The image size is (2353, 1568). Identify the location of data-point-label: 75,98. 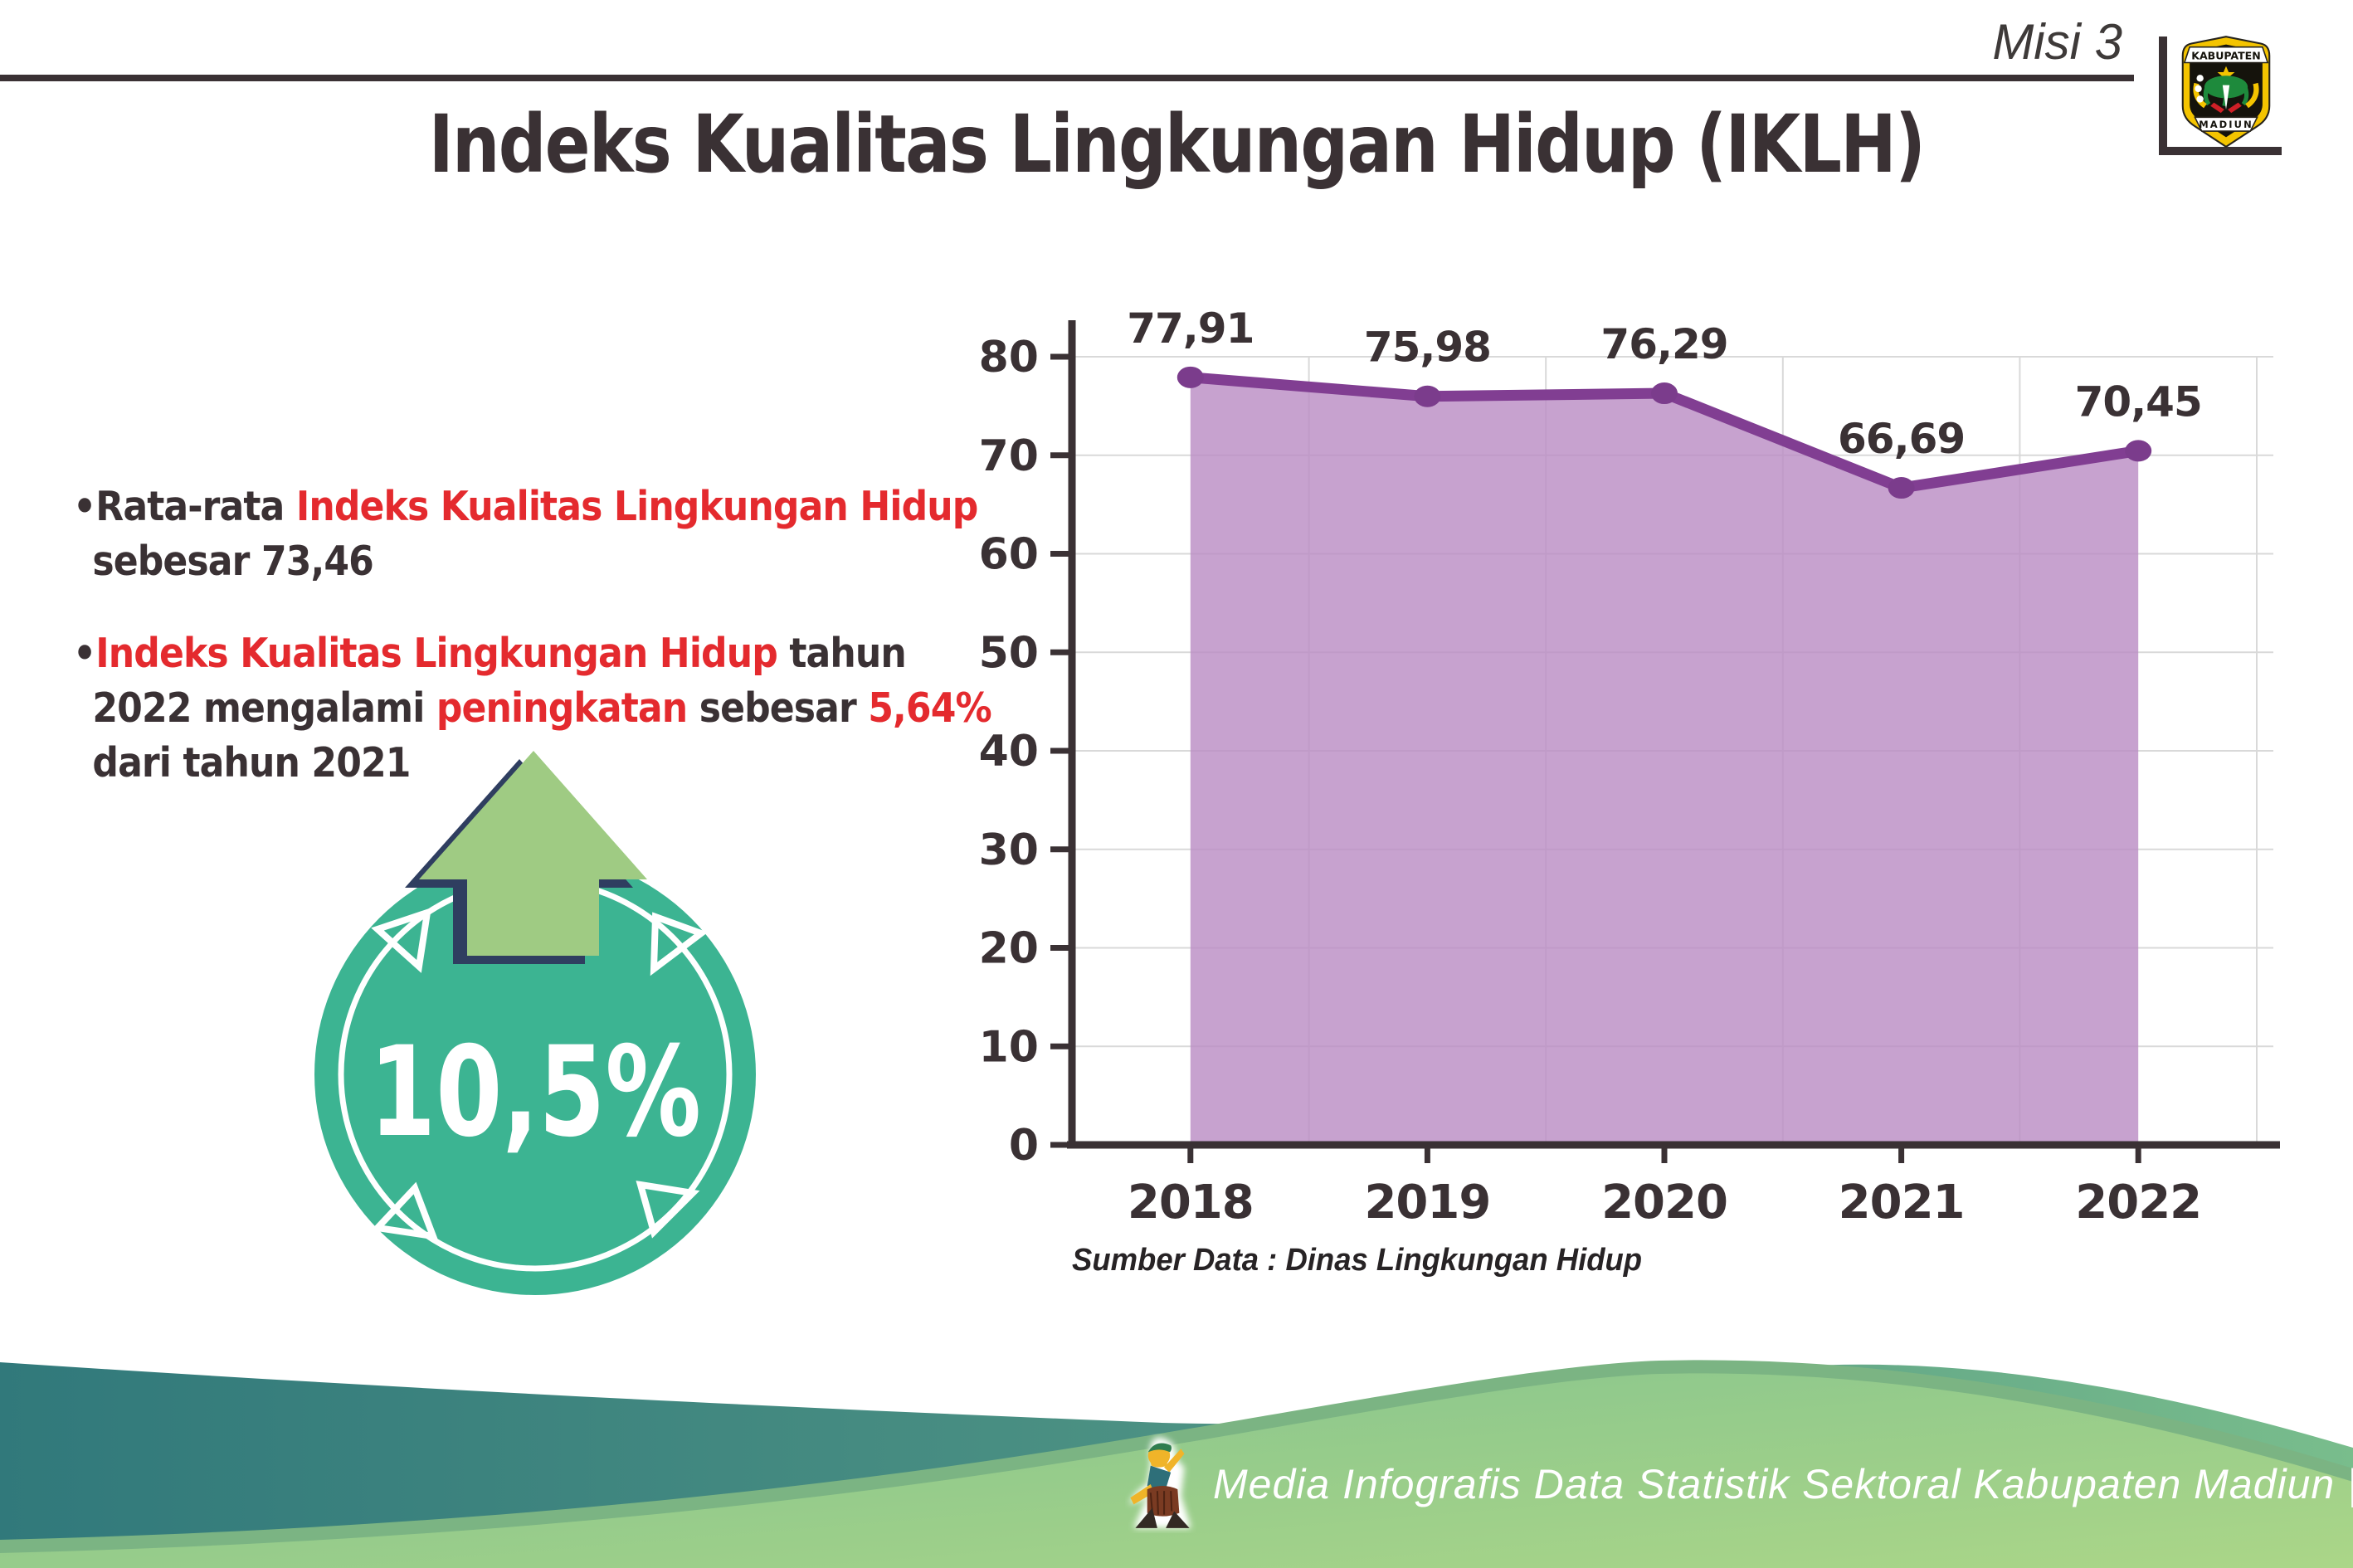
(1427, 348).